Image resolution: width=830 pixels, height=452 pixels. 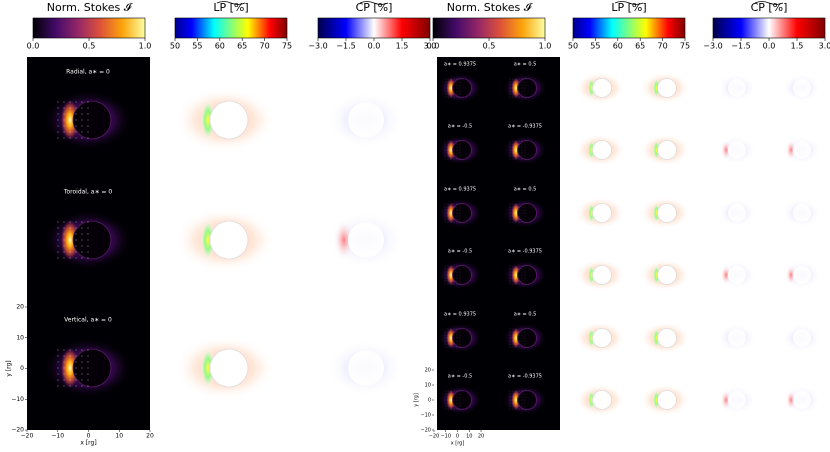 I want to click on panel-label: Radial, a∗ = 0, so click(x=88, y=72).